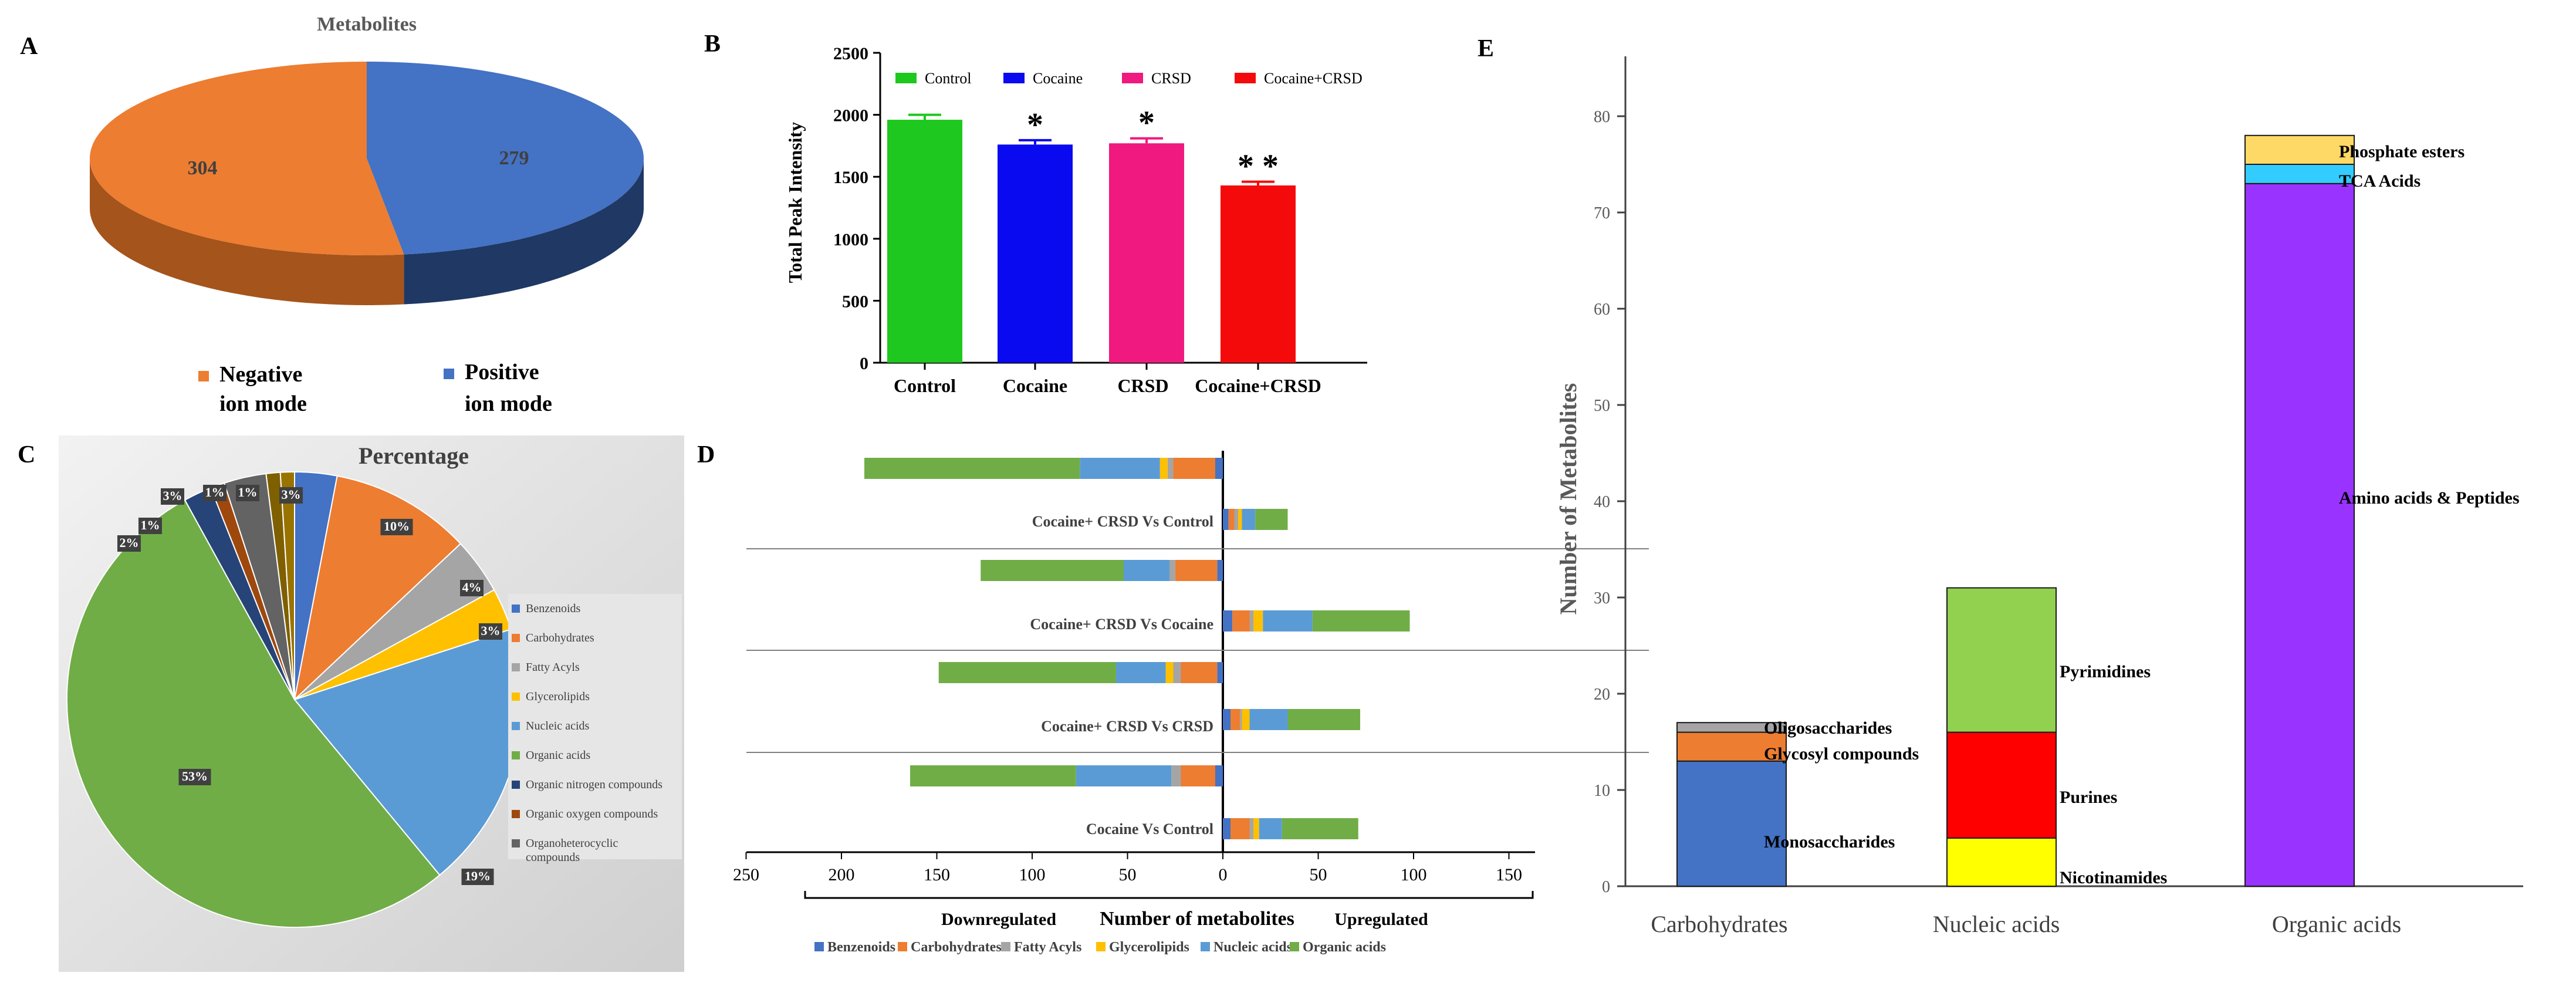 Image resolution: width=2576 pixels, height=986 pixels. I want to click on panel-b-legend-label: CRSD, so click(1171, 79).